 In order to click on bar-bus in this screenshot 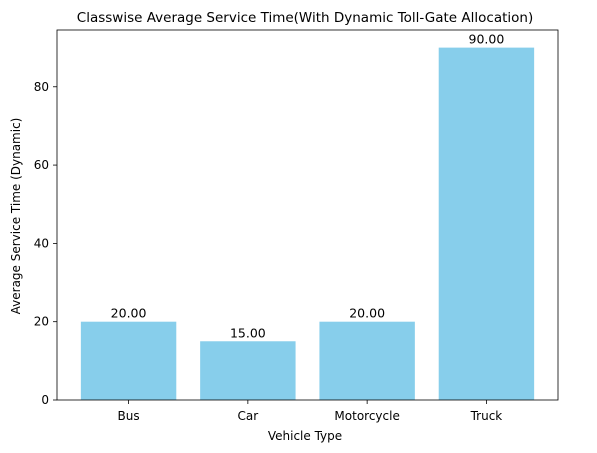, I will do `click(128, 360)`.